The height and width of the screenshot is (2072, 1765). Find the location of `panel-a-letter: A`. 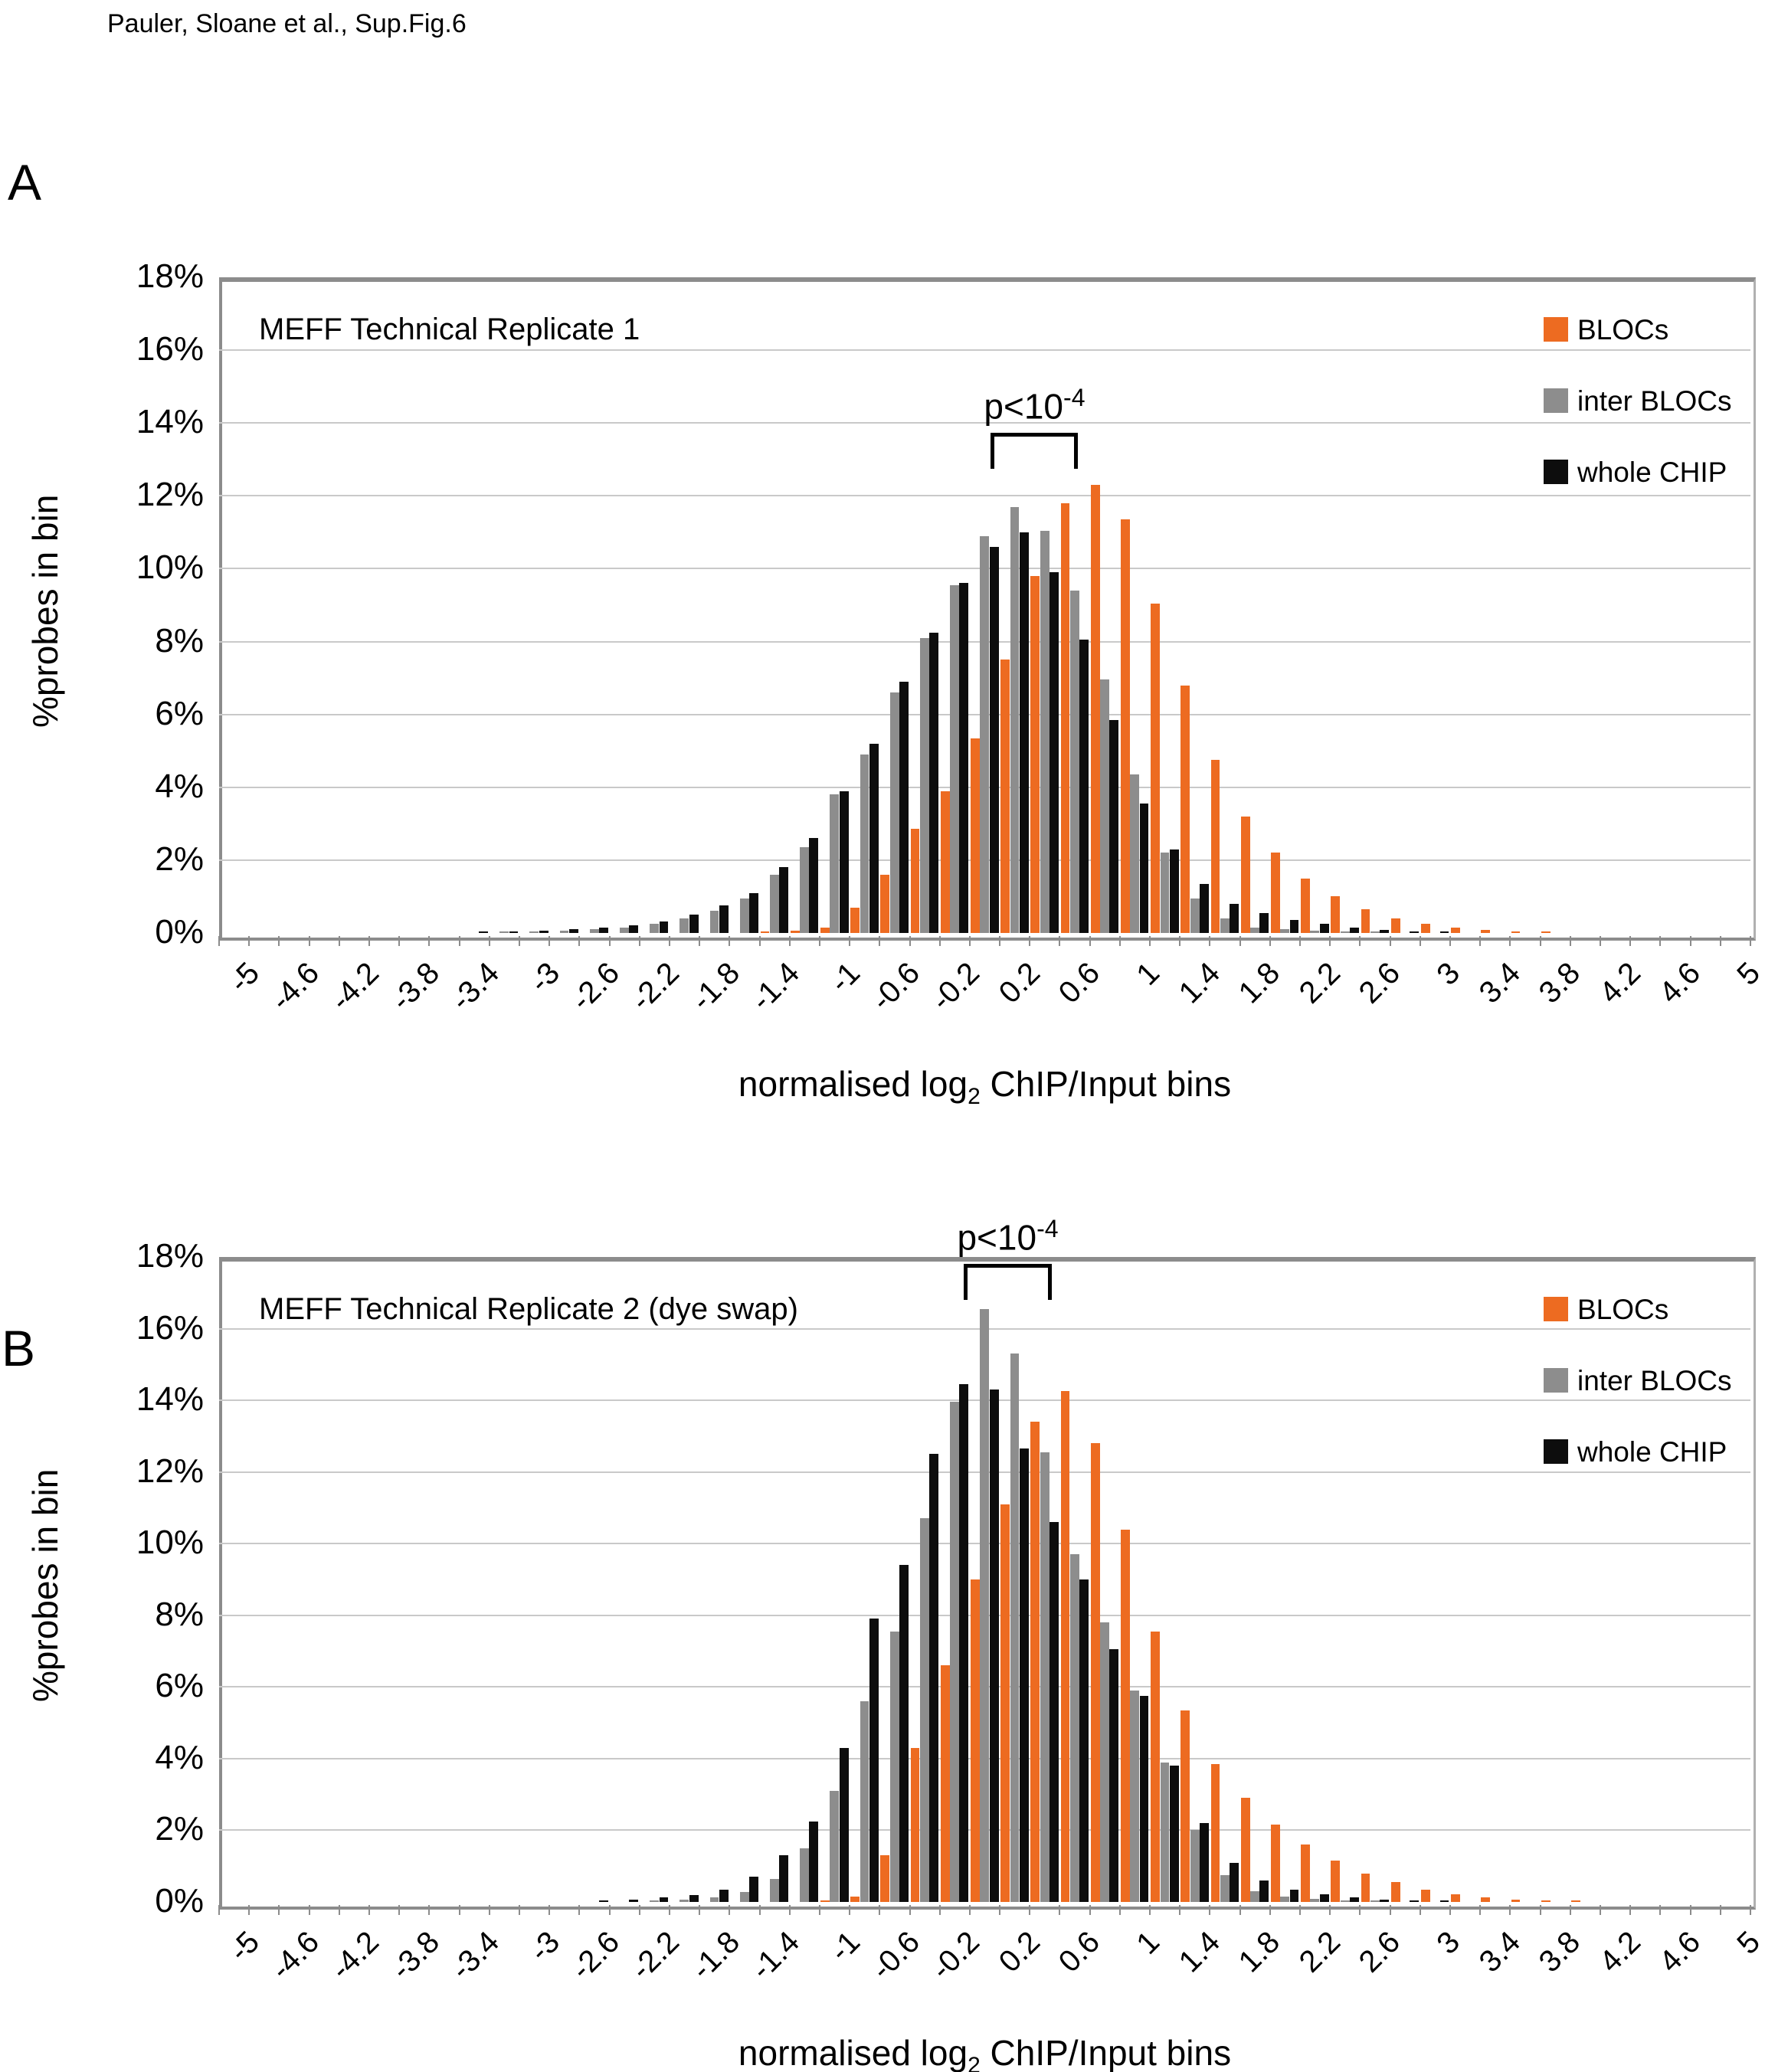

panel-a-letter: A is located at coordinates (25, 182).